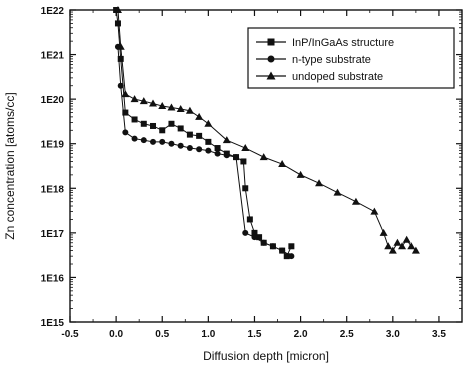 This screenshot has width=472, height=372. What do you see at coordinates (301, 334) in the screenshot?
I see `x-tick-label: 2.0` at bounding box center [301, 334].